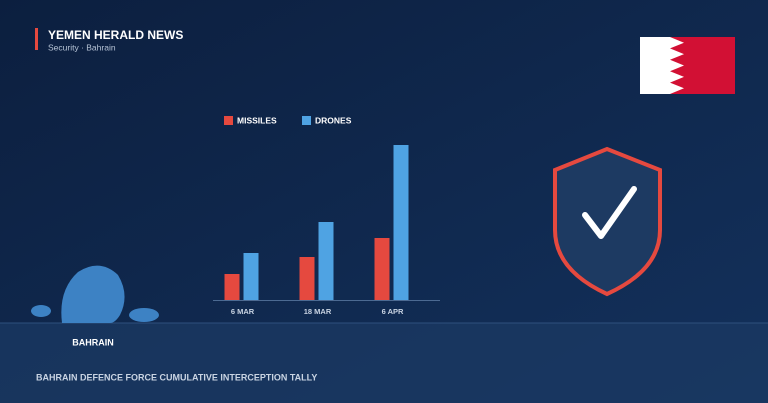  I want to click on header-accent, so click(36, 39).